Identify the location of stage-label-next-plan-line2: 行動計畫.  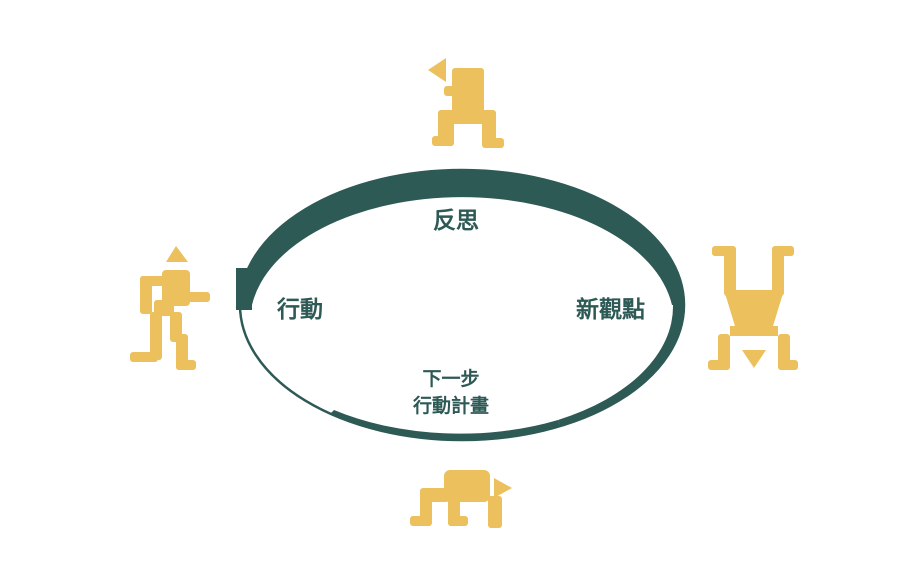
(451, 406).